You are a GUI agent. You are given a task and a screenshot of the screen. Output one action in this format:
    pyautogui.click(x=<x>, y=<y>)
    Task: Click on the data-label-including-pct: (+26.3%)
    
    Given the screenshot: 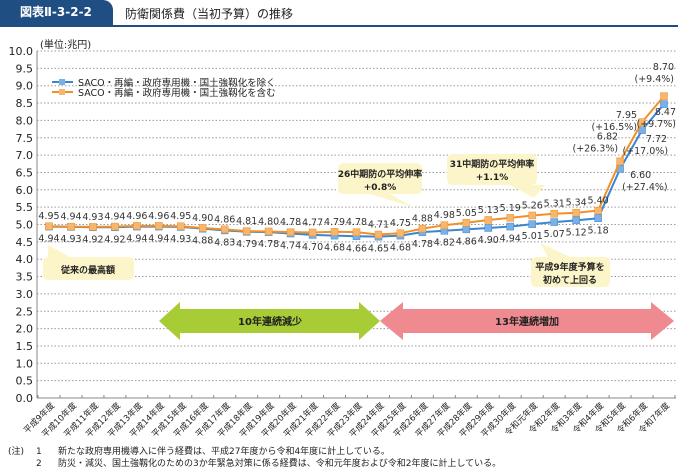 What is the action you would take?
    pyautogui.click(x=596, y=148)
    